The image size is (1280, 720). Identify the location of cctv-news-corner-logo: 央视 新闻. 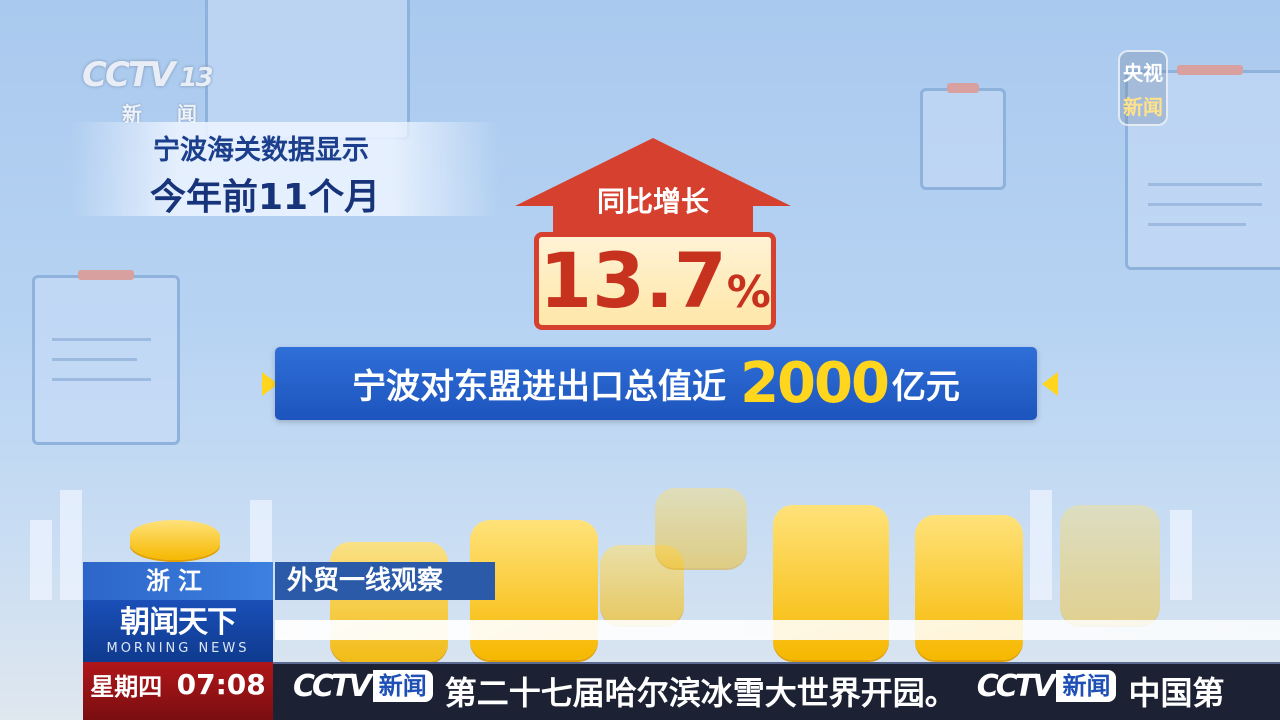
(1143, 88).